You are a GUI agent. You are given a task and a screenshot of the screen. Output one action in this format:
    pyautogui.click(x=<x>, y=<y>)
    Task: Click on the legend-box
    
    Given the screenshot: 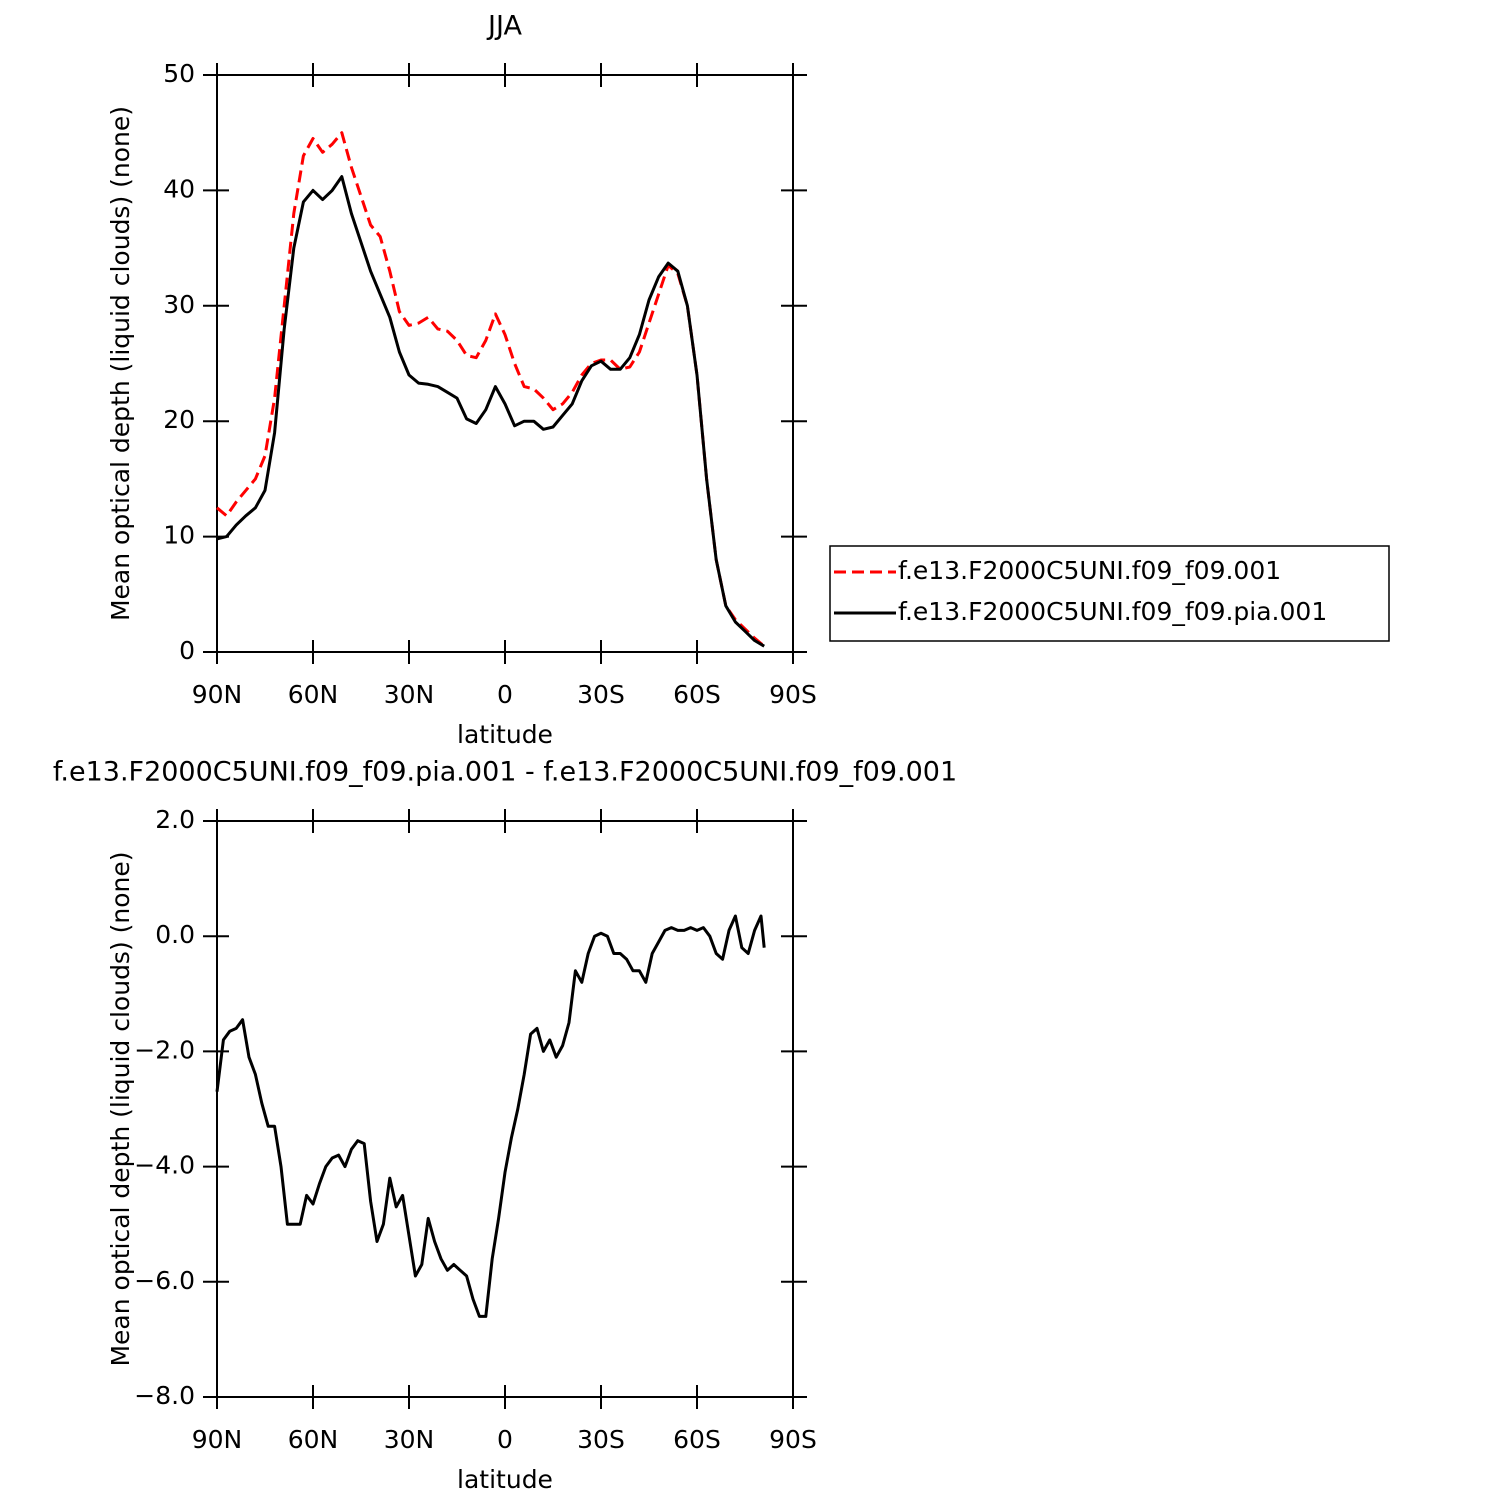 What is the action you would take?
    pyautogui.click(x=1109, y=593)
    